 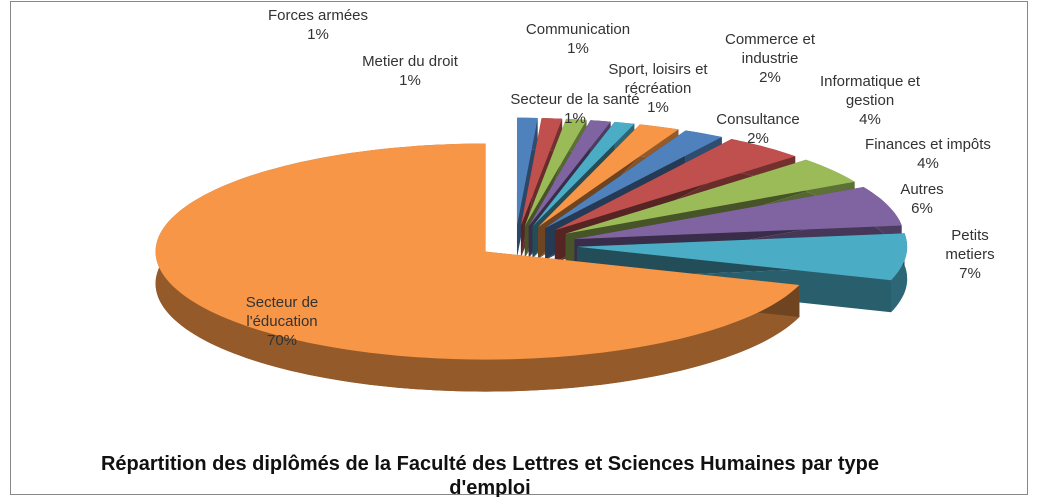 I want to click on data-label: Consultance 2%, so click(x=758, y=129).